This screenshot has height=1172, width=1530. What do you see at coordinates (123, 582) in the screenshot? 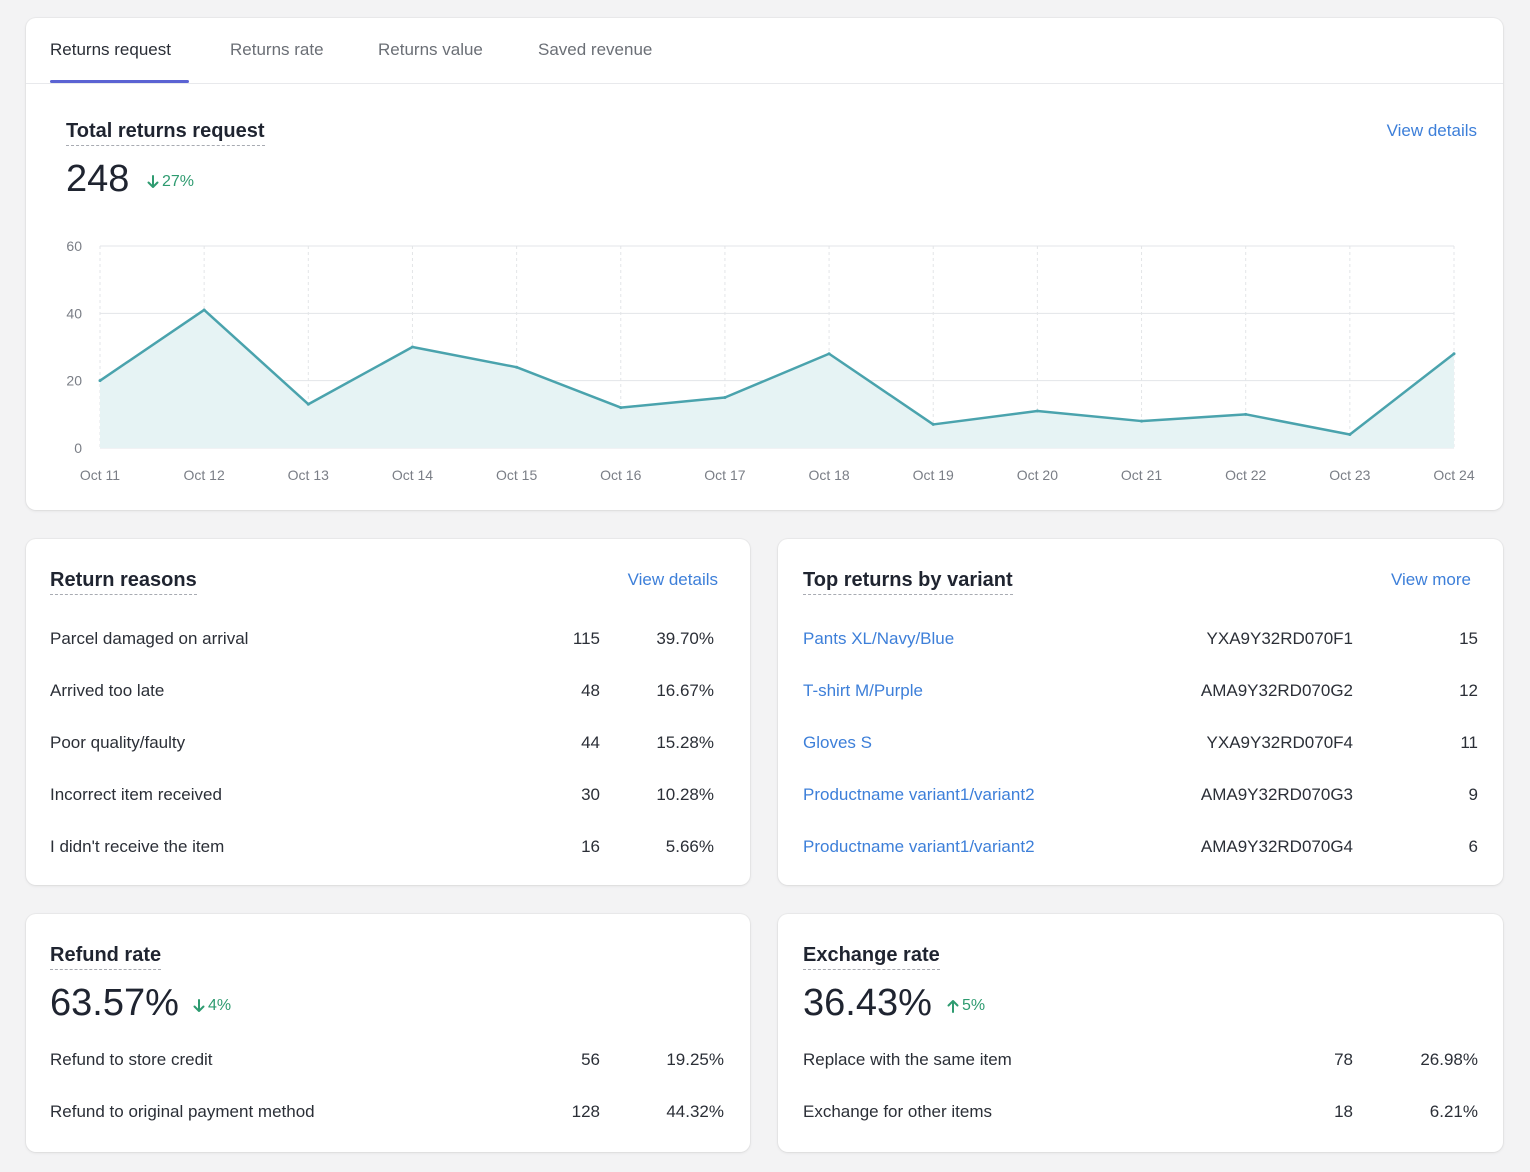
I see `return-reasons-title: Return reasons` at bounding box center [123, 582].